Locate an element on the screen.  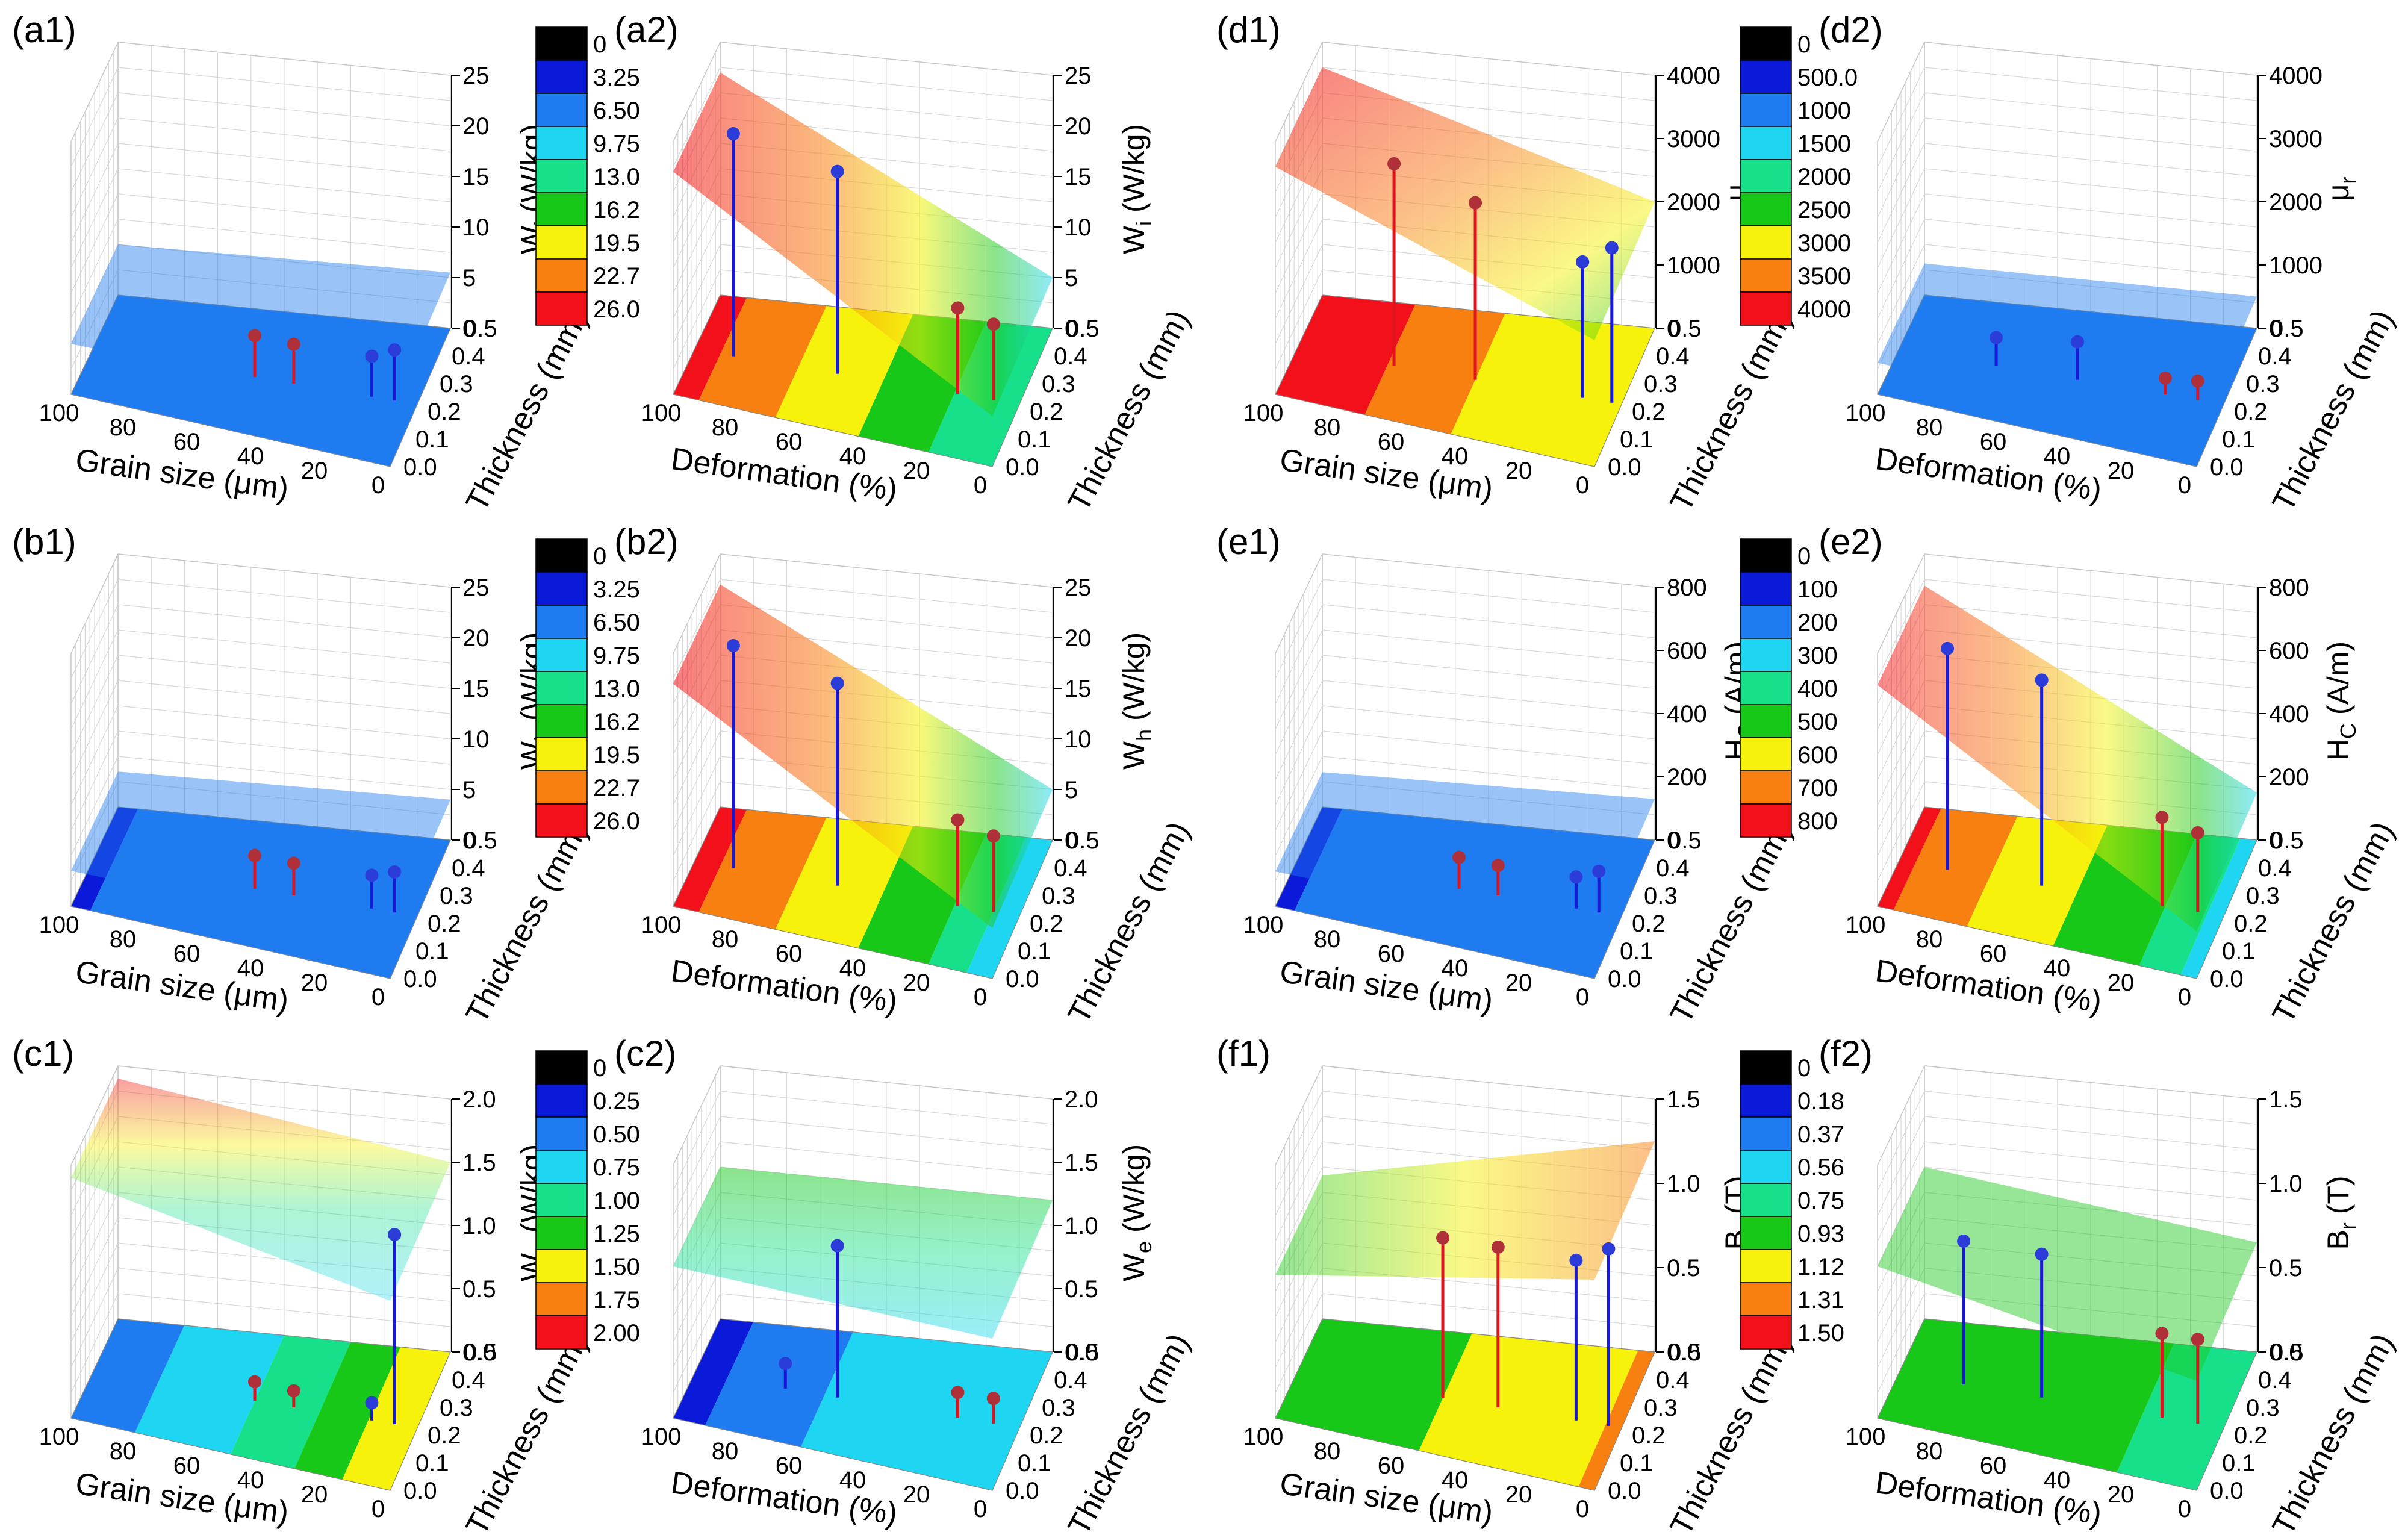
colorbar-label: 0.18 is located at coordinates (1821, 1101).